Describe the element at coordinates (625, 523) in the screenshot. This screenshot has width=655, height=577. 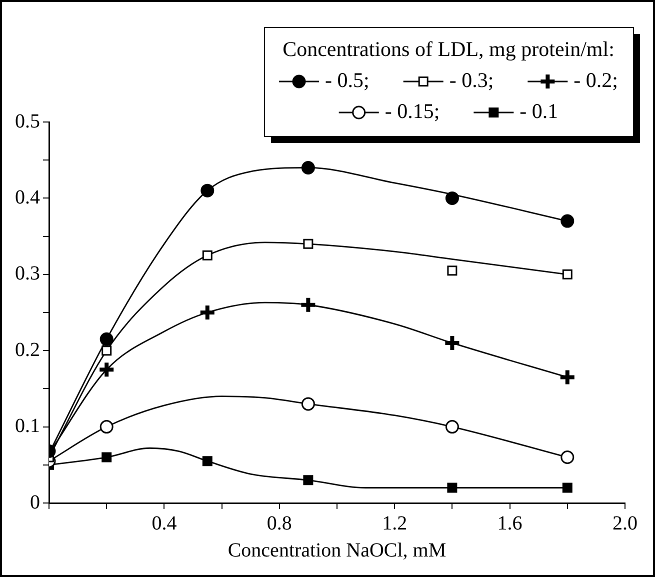
I see `x-tick-label: 2.0` at that location.